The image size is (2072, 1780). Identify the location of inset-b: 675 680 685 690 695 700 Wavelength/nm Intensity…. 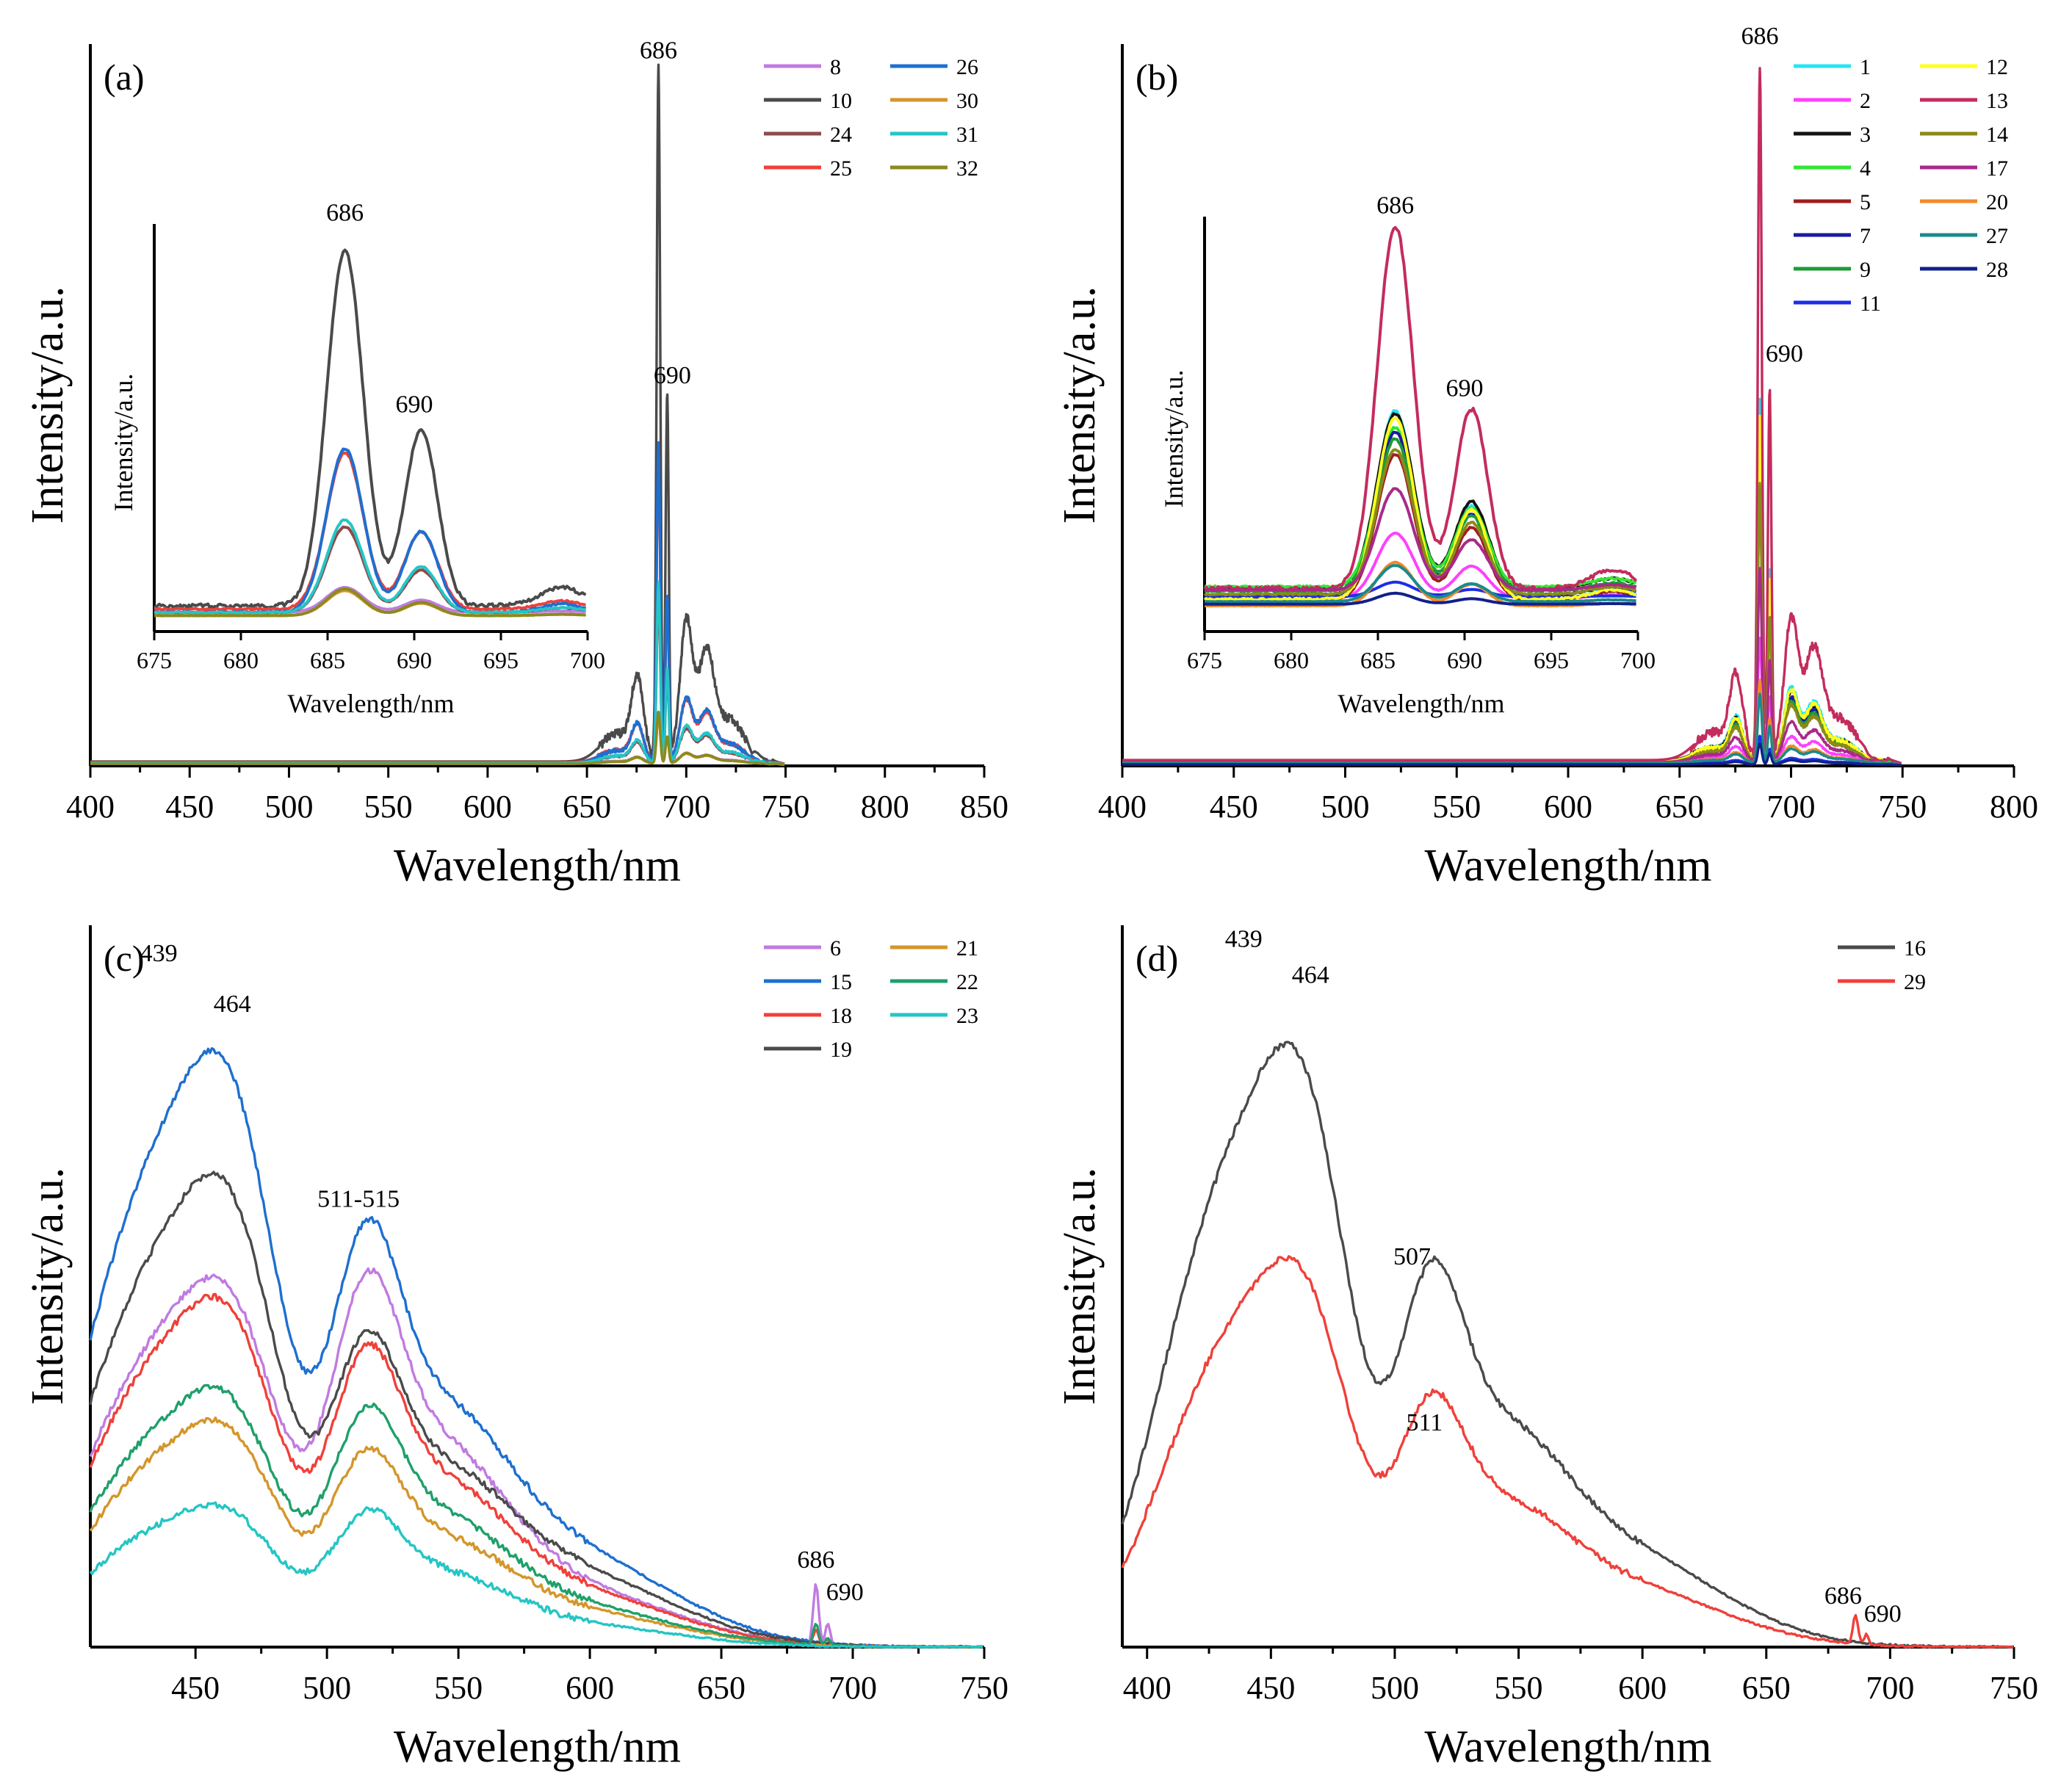
(1407, 455).